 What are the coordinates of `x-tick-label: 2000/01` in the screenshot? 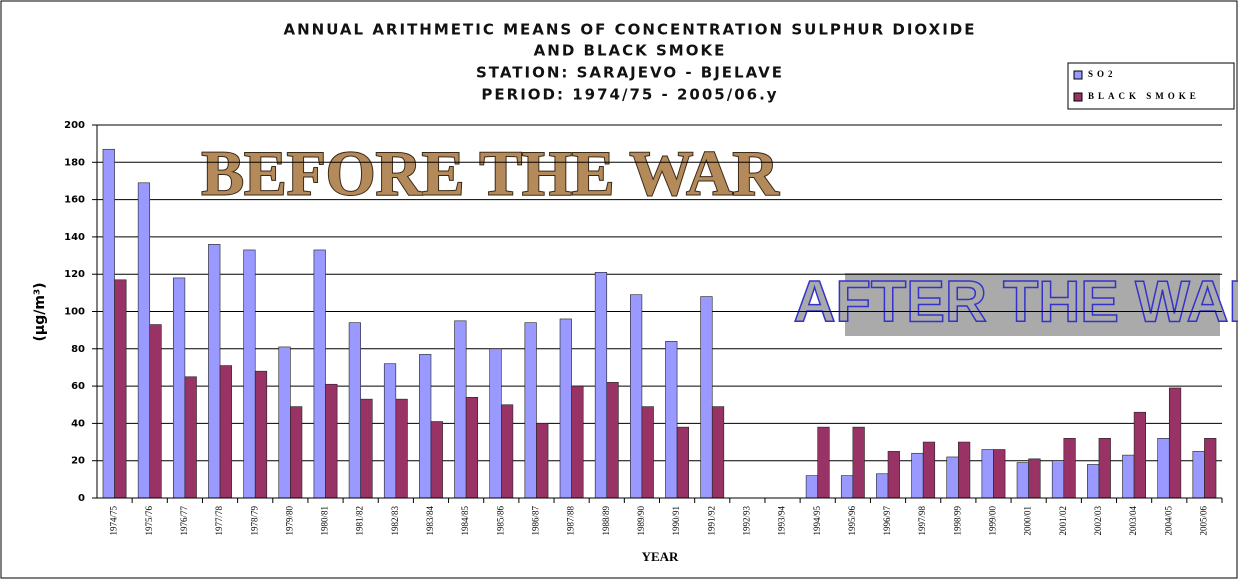 It's located at (1028, 521).